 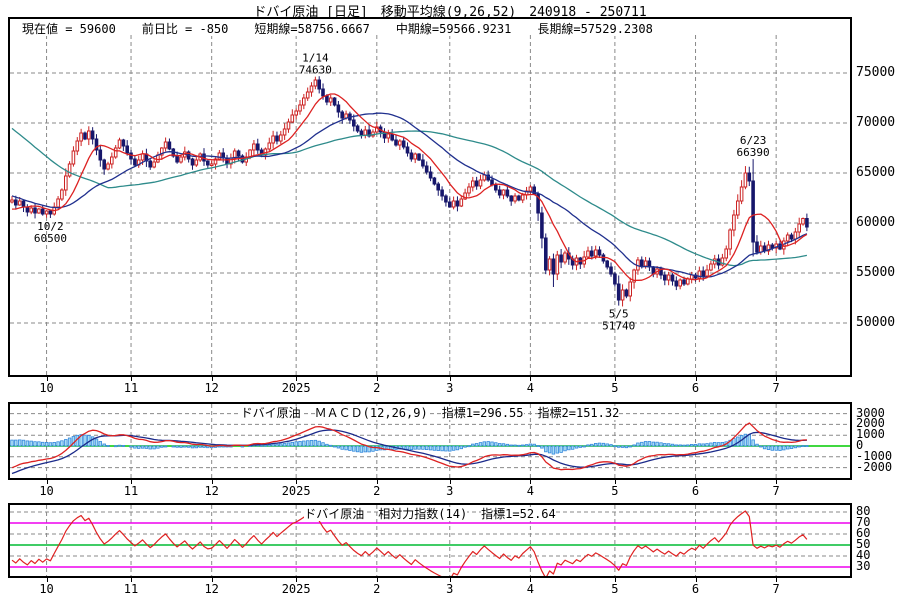 What do you see at coordinates (870, 434) in the screenshot?
I see `y-axis-label: 1000` at bounding box center [870, 434].